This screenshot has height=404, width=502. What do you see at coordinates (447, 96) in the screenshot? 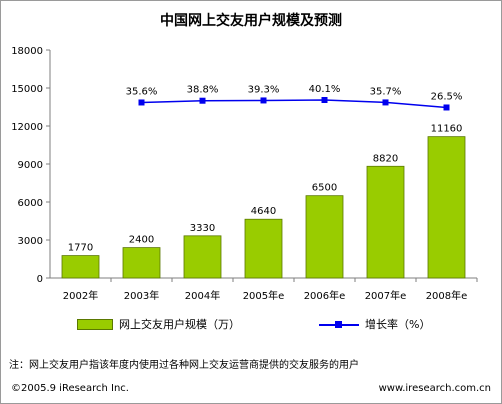
I see `growth-value-label: 26.5%` at bounding box center [447, 96].